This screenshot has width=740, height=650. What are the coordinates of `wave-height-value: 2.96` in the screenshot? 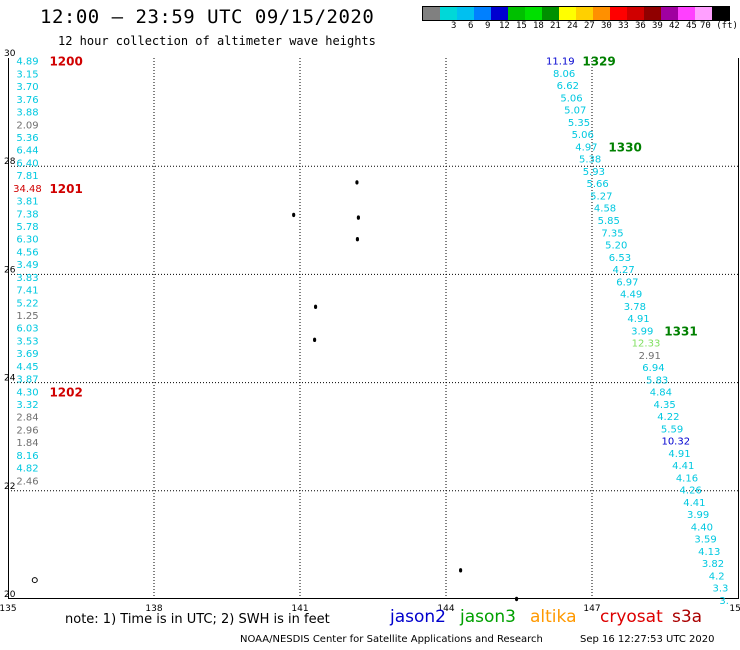 It's located at (27, 430).